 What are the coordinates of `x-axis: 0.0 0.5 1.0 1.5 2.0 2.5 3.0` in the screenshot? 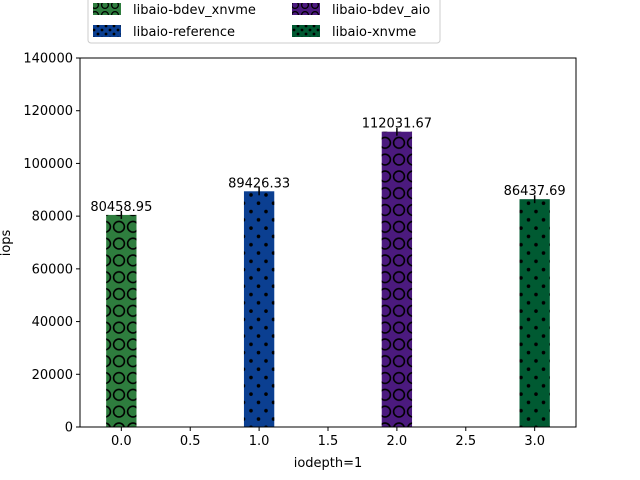 It's located at (328, 438).